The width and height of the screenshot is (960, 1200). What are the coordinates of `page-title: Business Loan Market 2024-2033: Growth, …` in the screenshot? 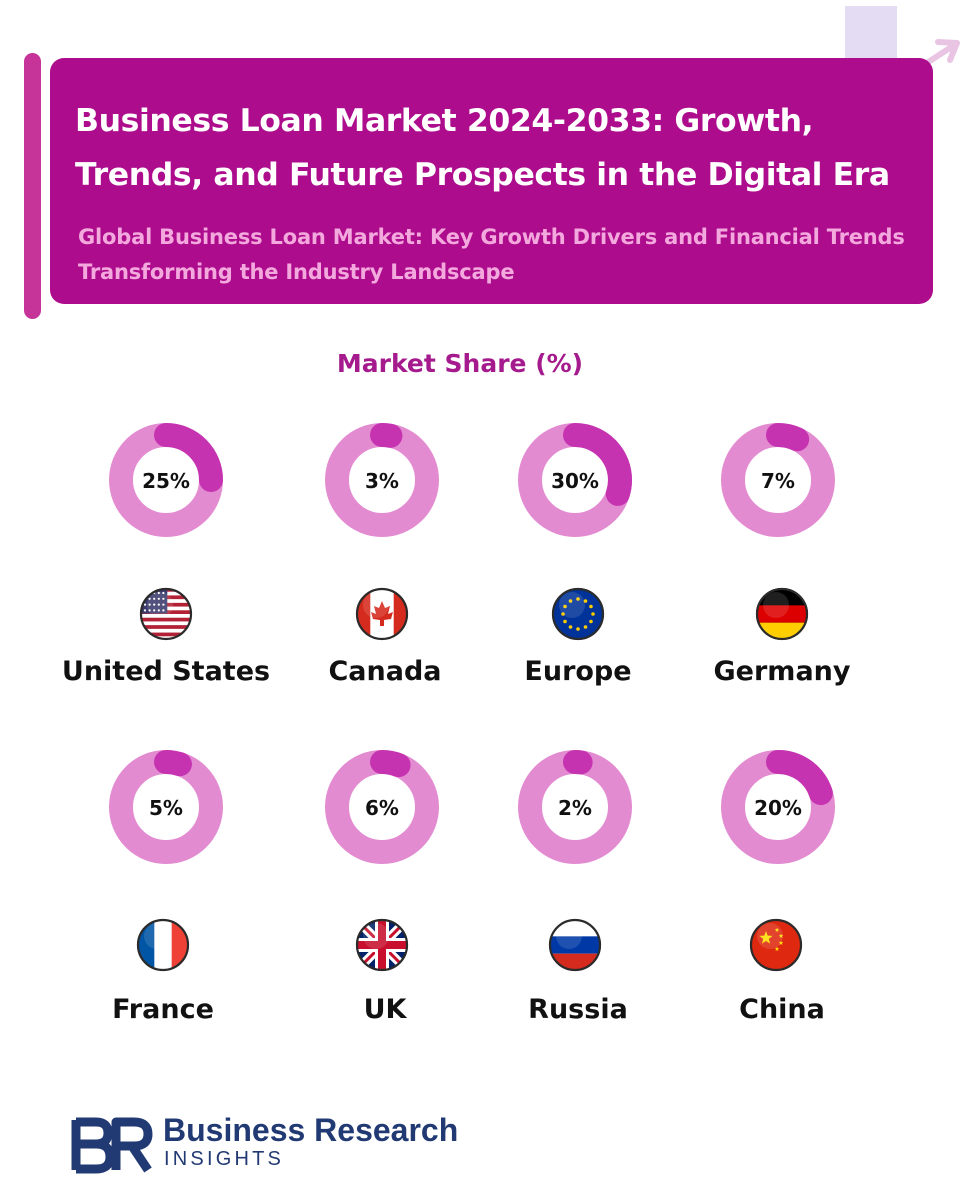 It's located at (482, 148).